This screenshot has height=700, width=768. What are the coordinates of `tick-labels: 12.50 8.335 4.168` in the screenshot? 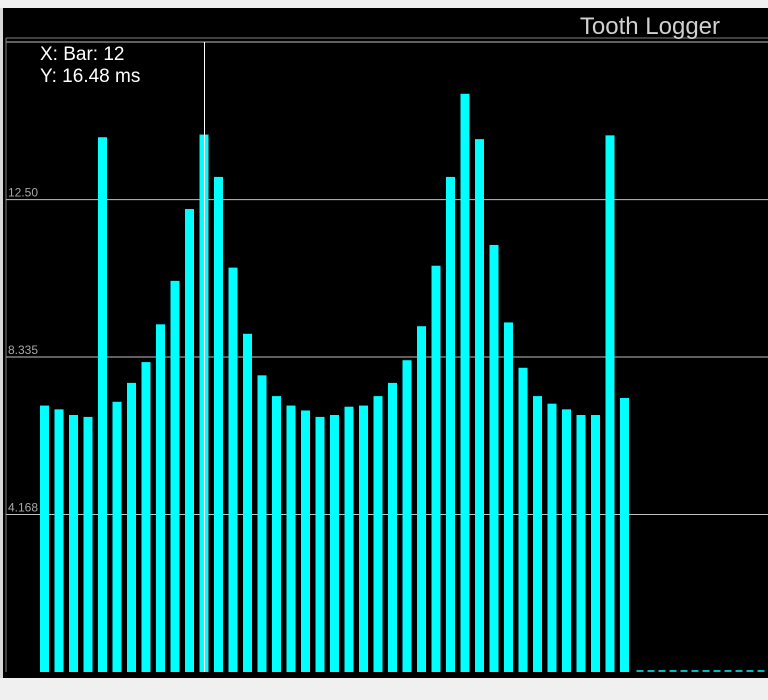 It's located at (23, 350).